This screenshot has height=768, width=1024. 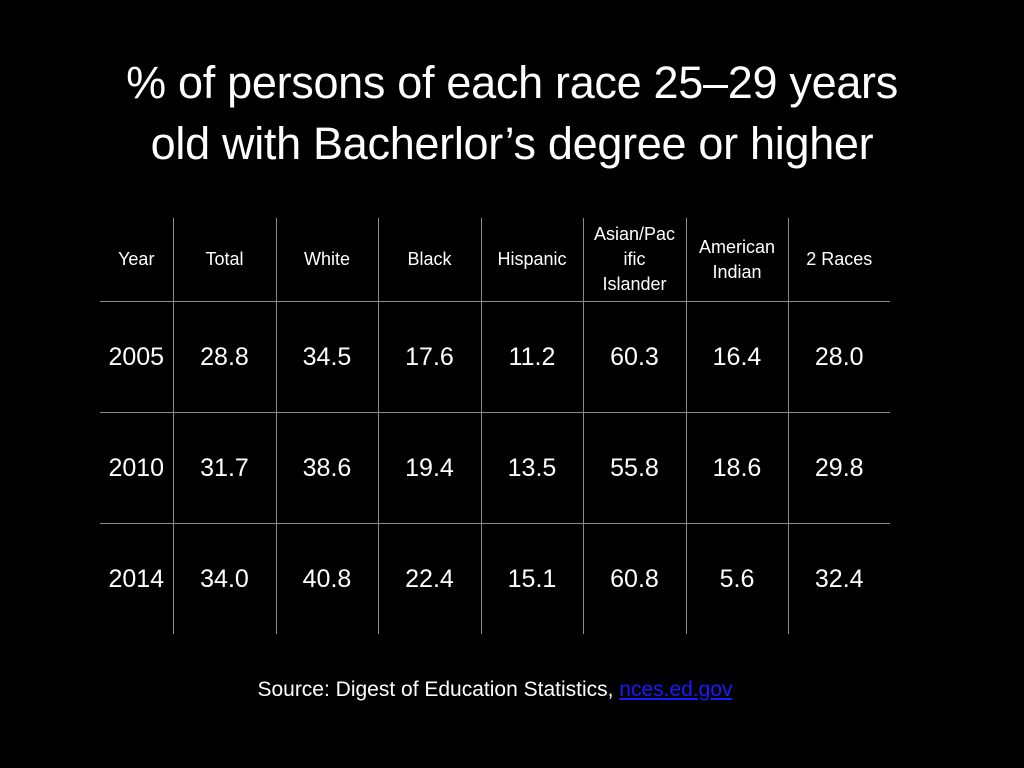 I want to click on cell-two-races: 28.0, so click(x=838, y=357).